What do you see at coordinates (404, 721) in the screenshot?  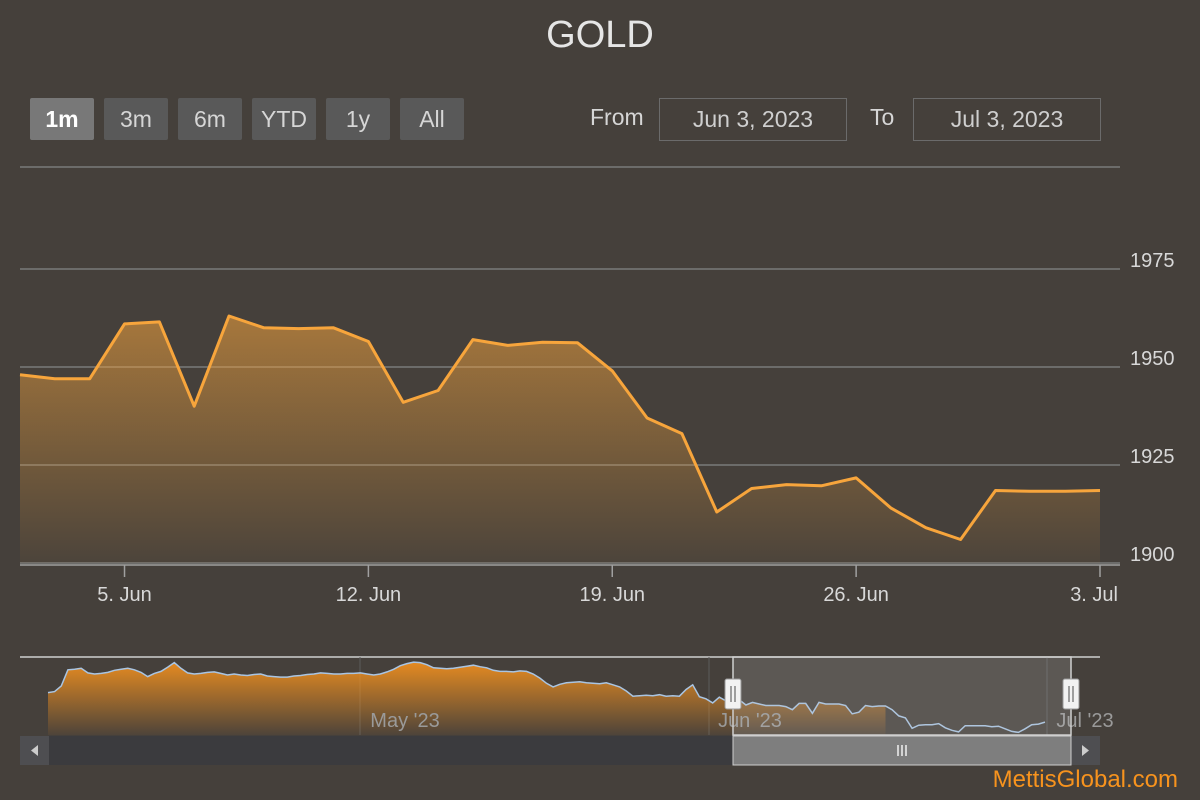 I see `navigator-label: May '23` at bounding box center [404, 721].